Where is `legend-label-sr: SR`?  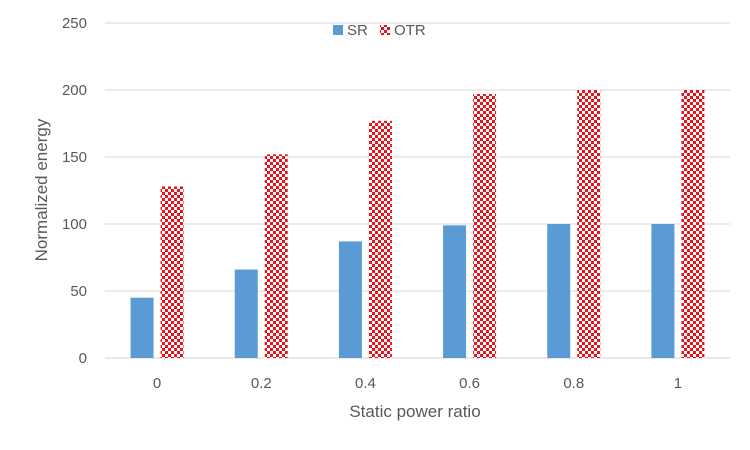
legend-label-sr: SR is located at coordinates (357, 30).